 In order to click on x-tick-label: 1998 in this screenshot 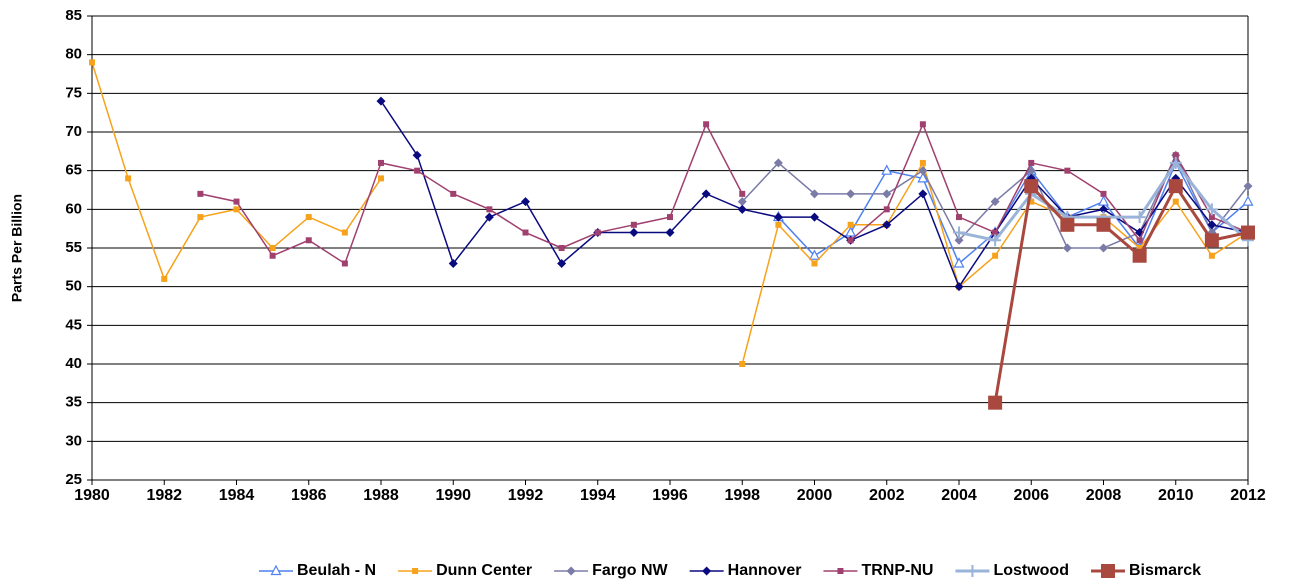, I will do `click(742, 495)`.